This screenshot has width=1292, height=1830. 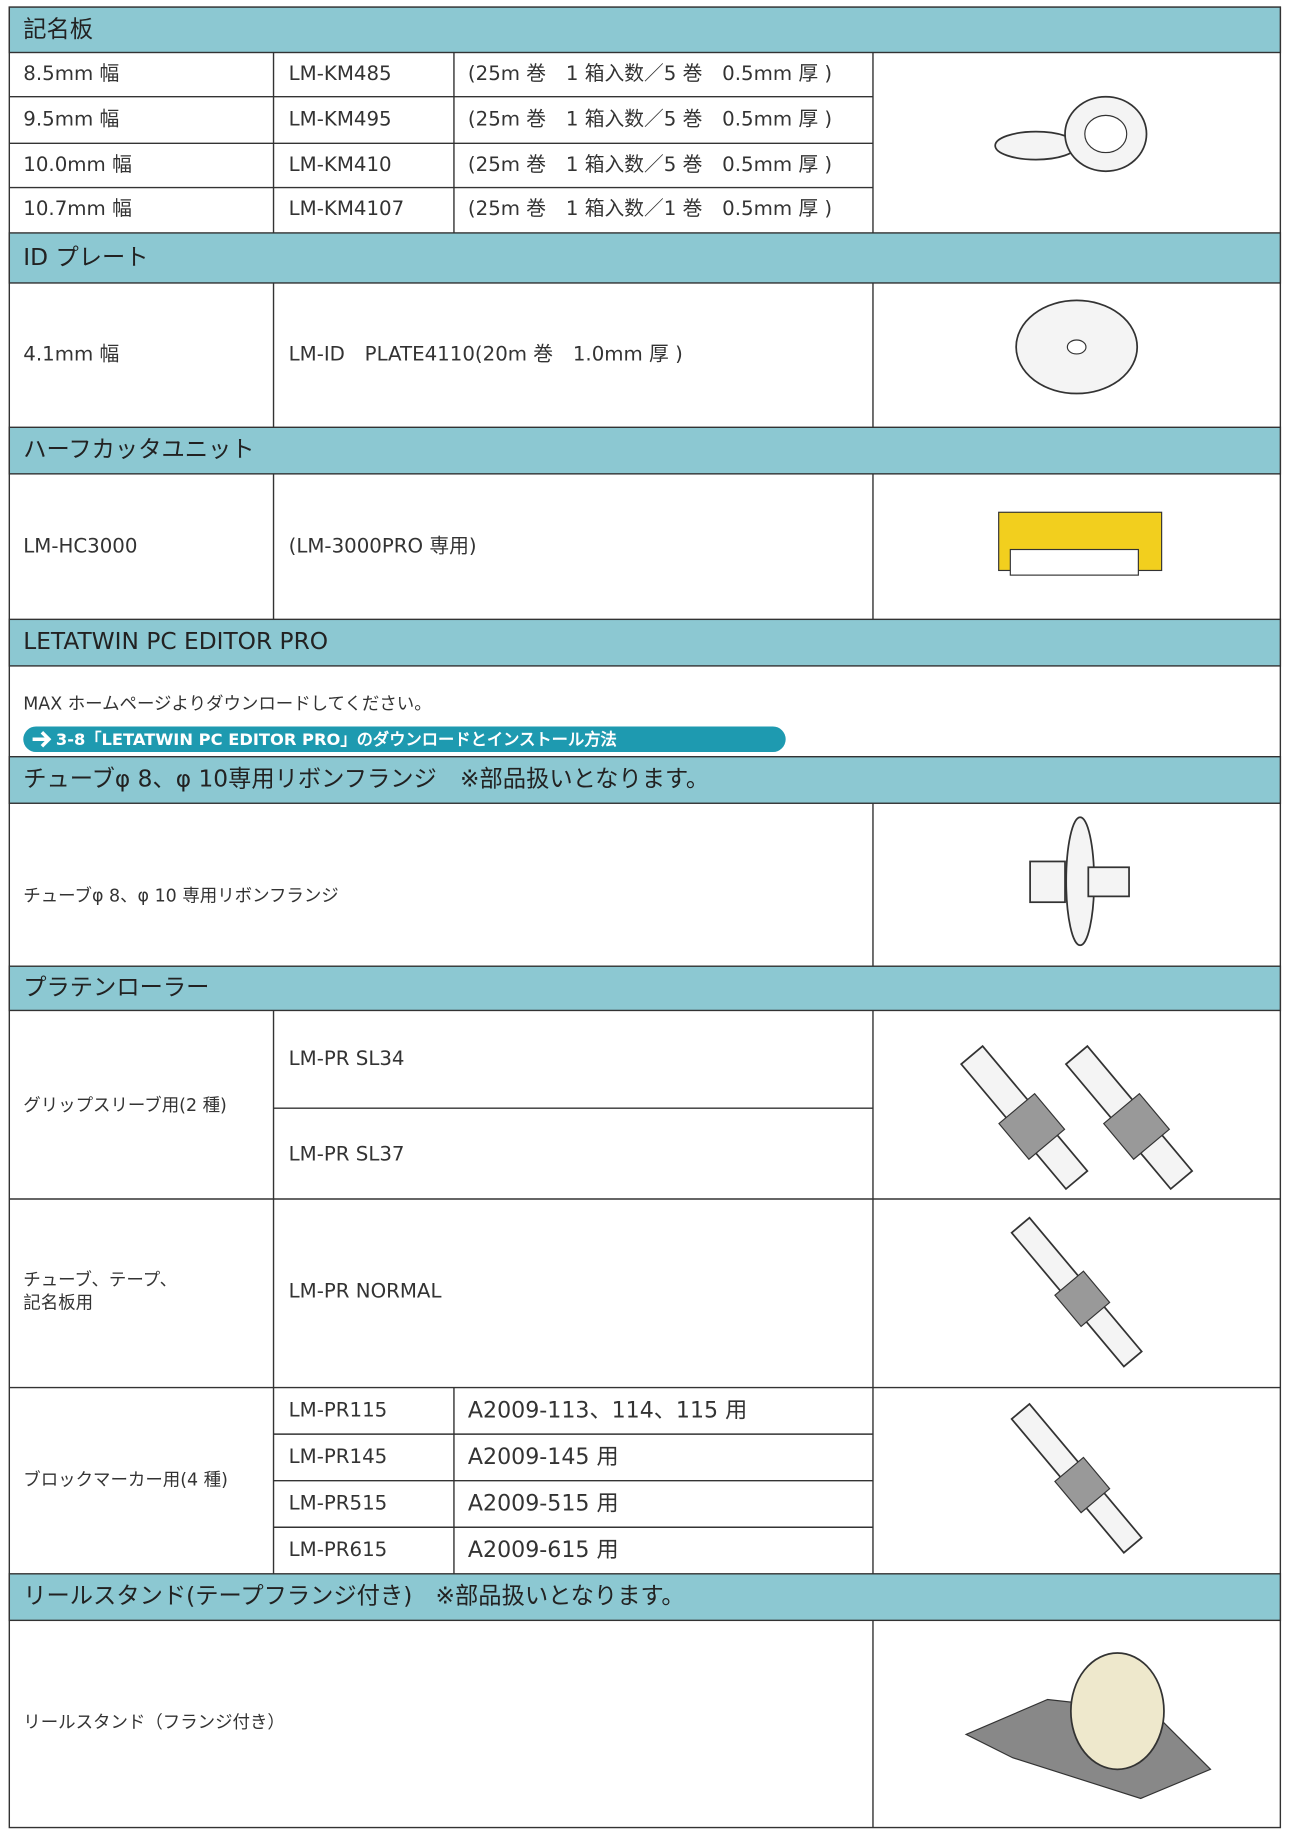 I want to click on cell: LM-PR115, so click(x=338, y=1409).